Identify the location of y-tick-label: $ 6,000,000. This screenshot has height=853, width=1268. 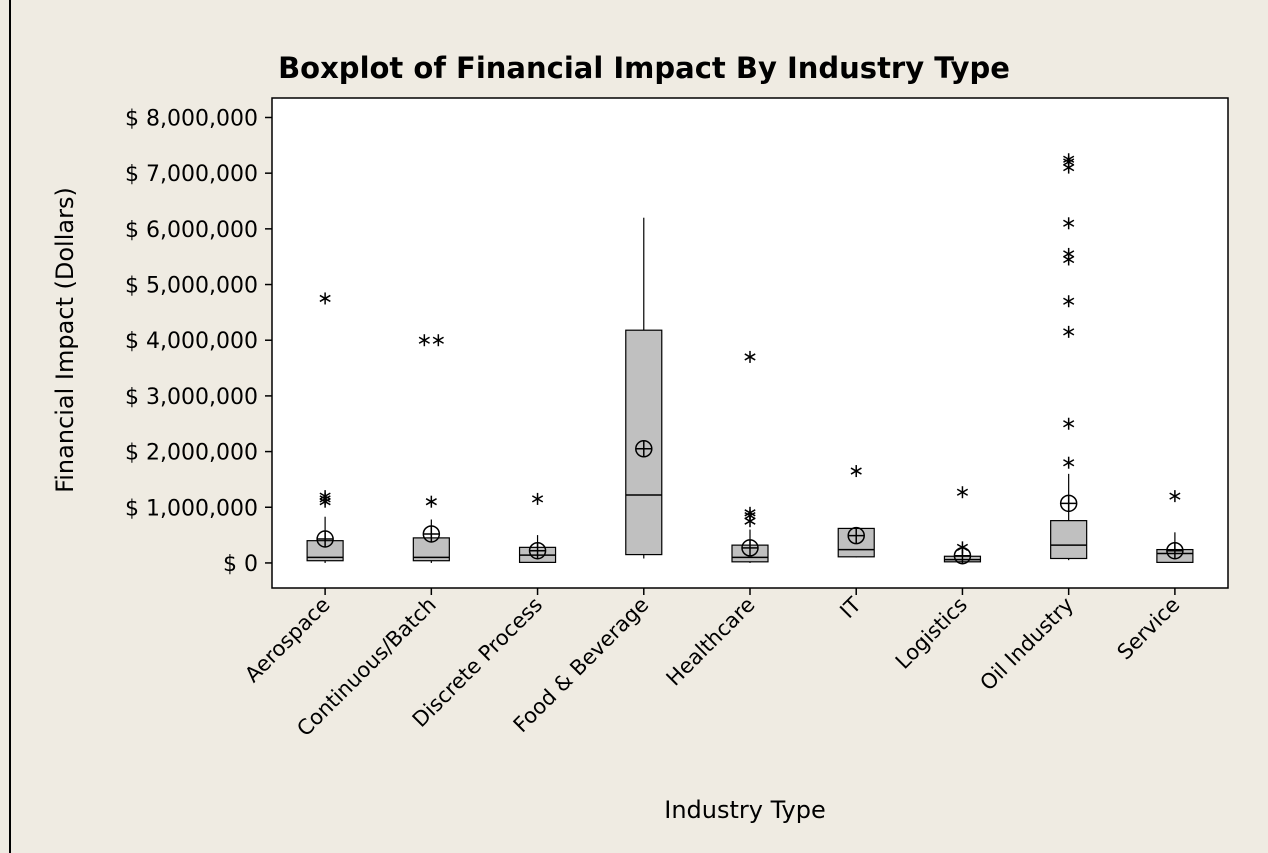
(191, 230).